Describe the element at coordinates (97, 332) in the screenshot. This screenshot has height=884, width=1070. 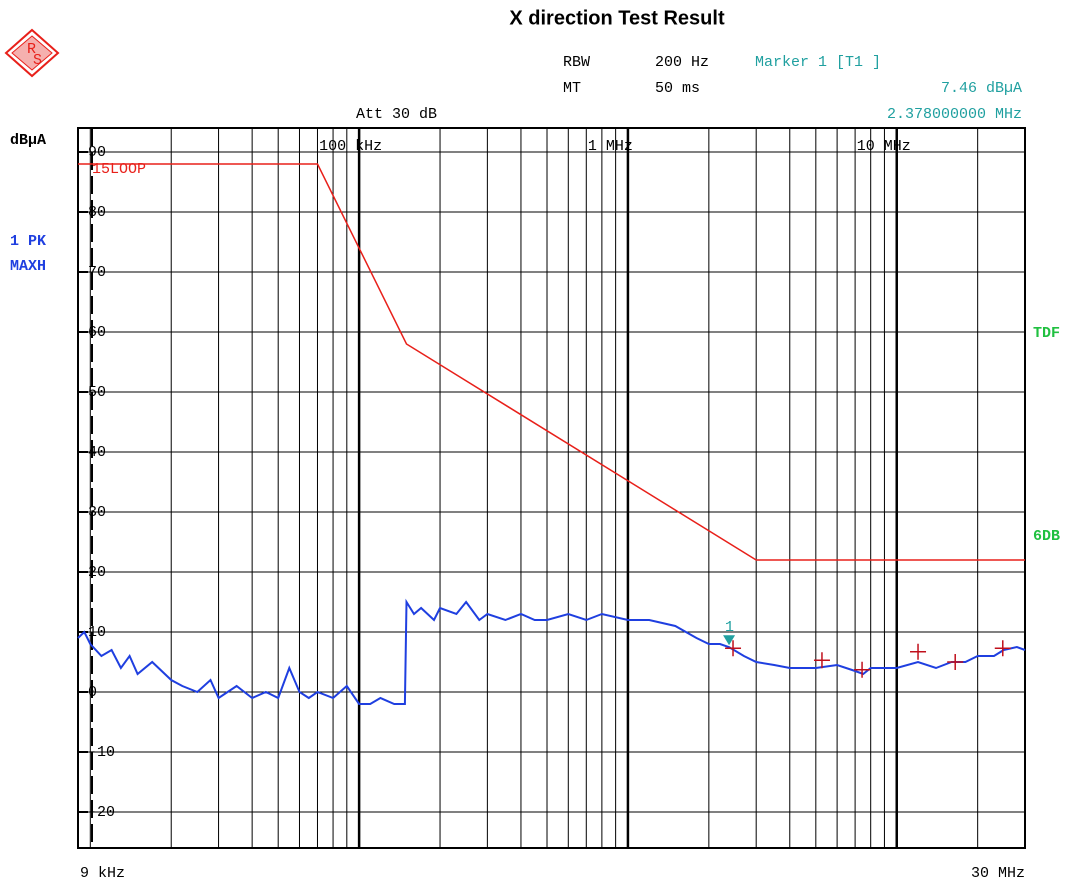
I see `y-tick-label: 60` at that location.